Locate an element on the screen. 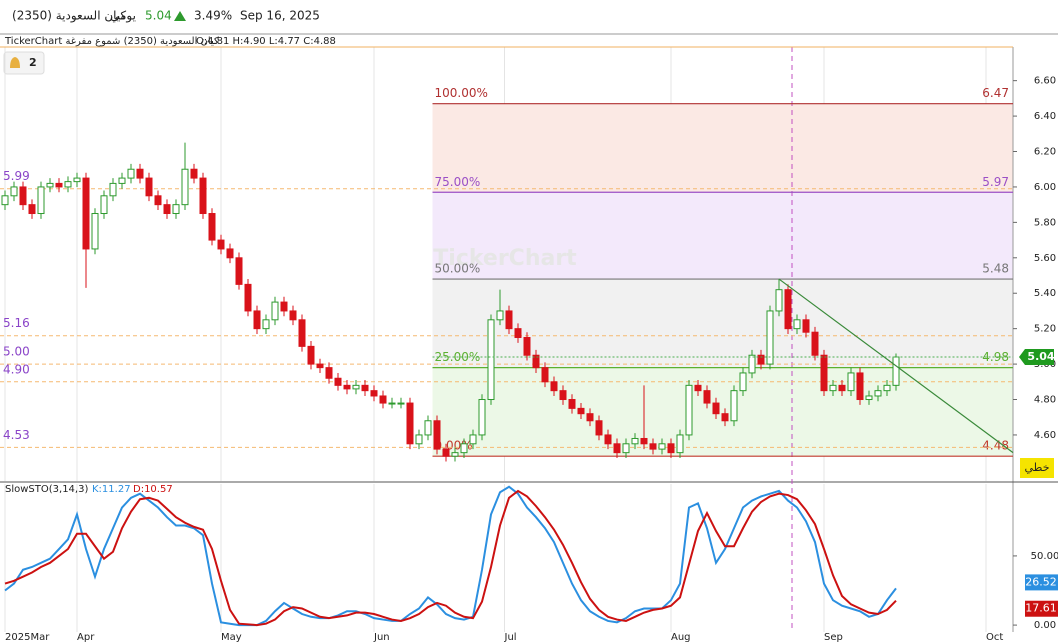  price-badge-label: 5.04 is located at coordinates (1040, 356).